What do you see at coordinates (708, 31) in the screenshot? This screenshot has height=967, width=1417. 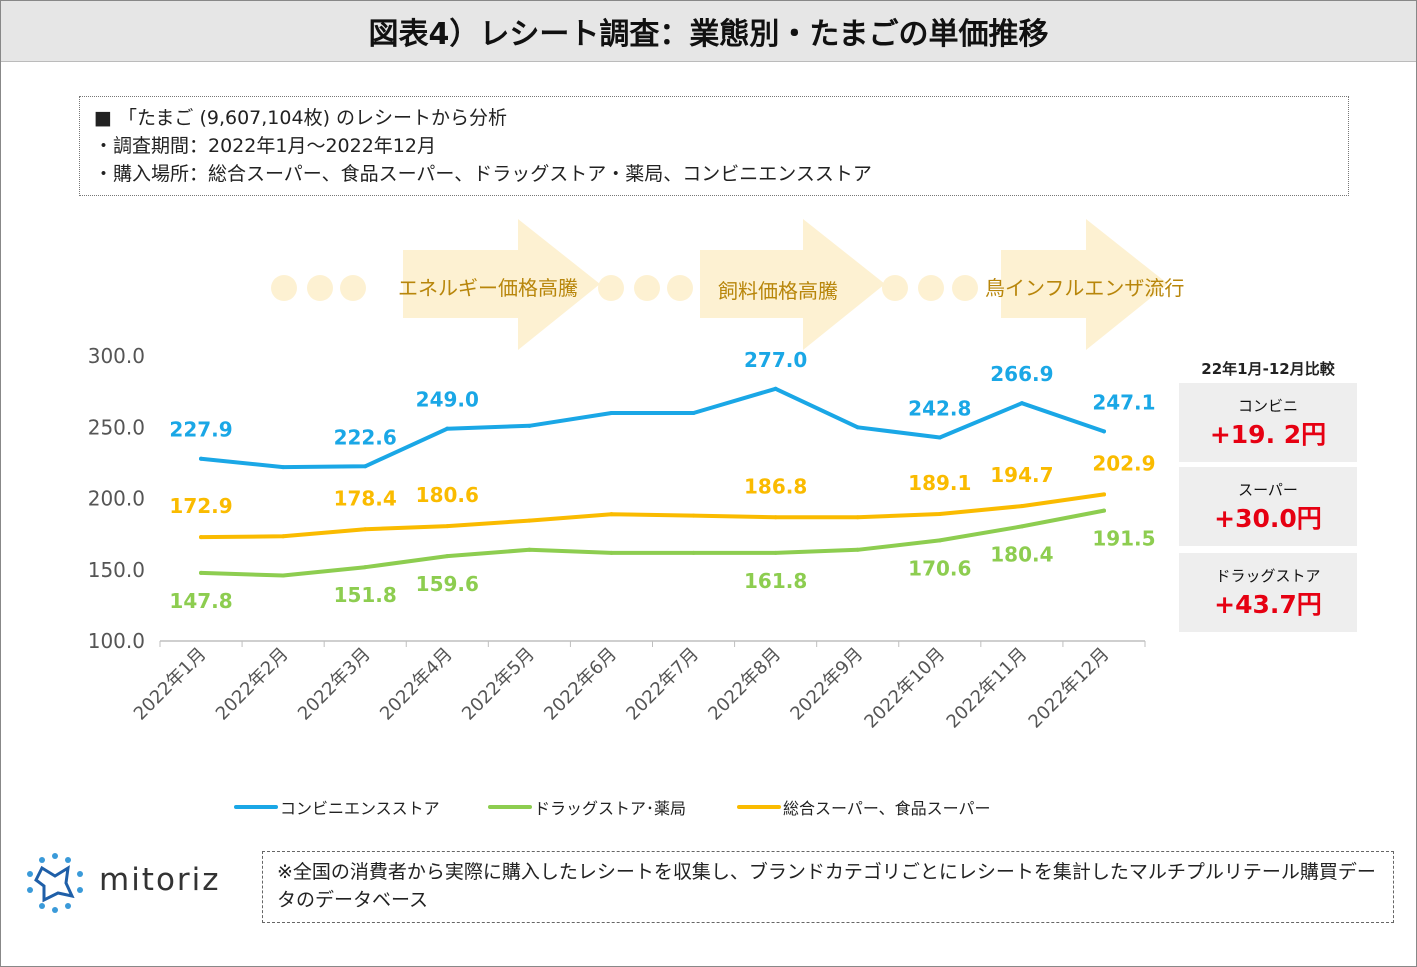 I see `figure-title: 図表4）レシート調査：業態別・たまごの単価推移` at bounding box center [708, 31].